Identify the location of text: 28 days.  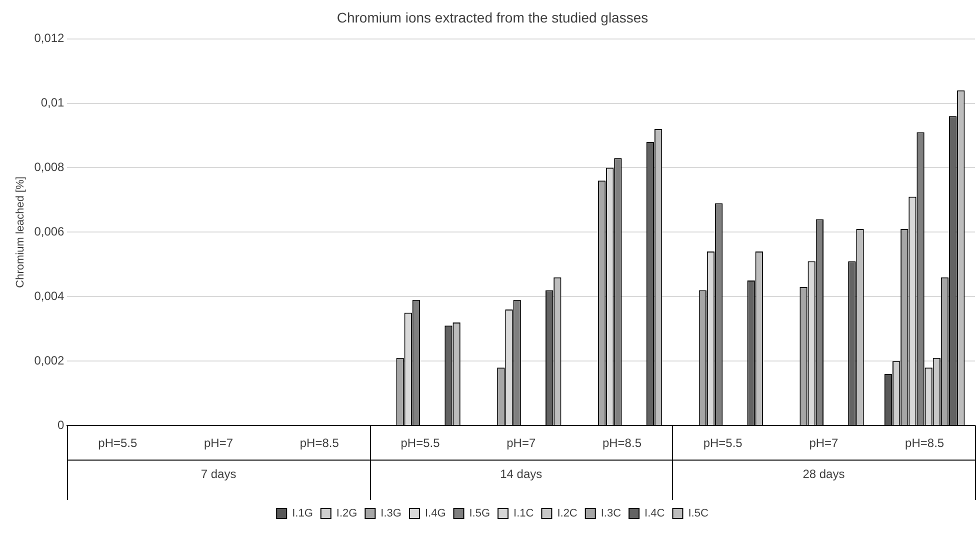
(823, 473).